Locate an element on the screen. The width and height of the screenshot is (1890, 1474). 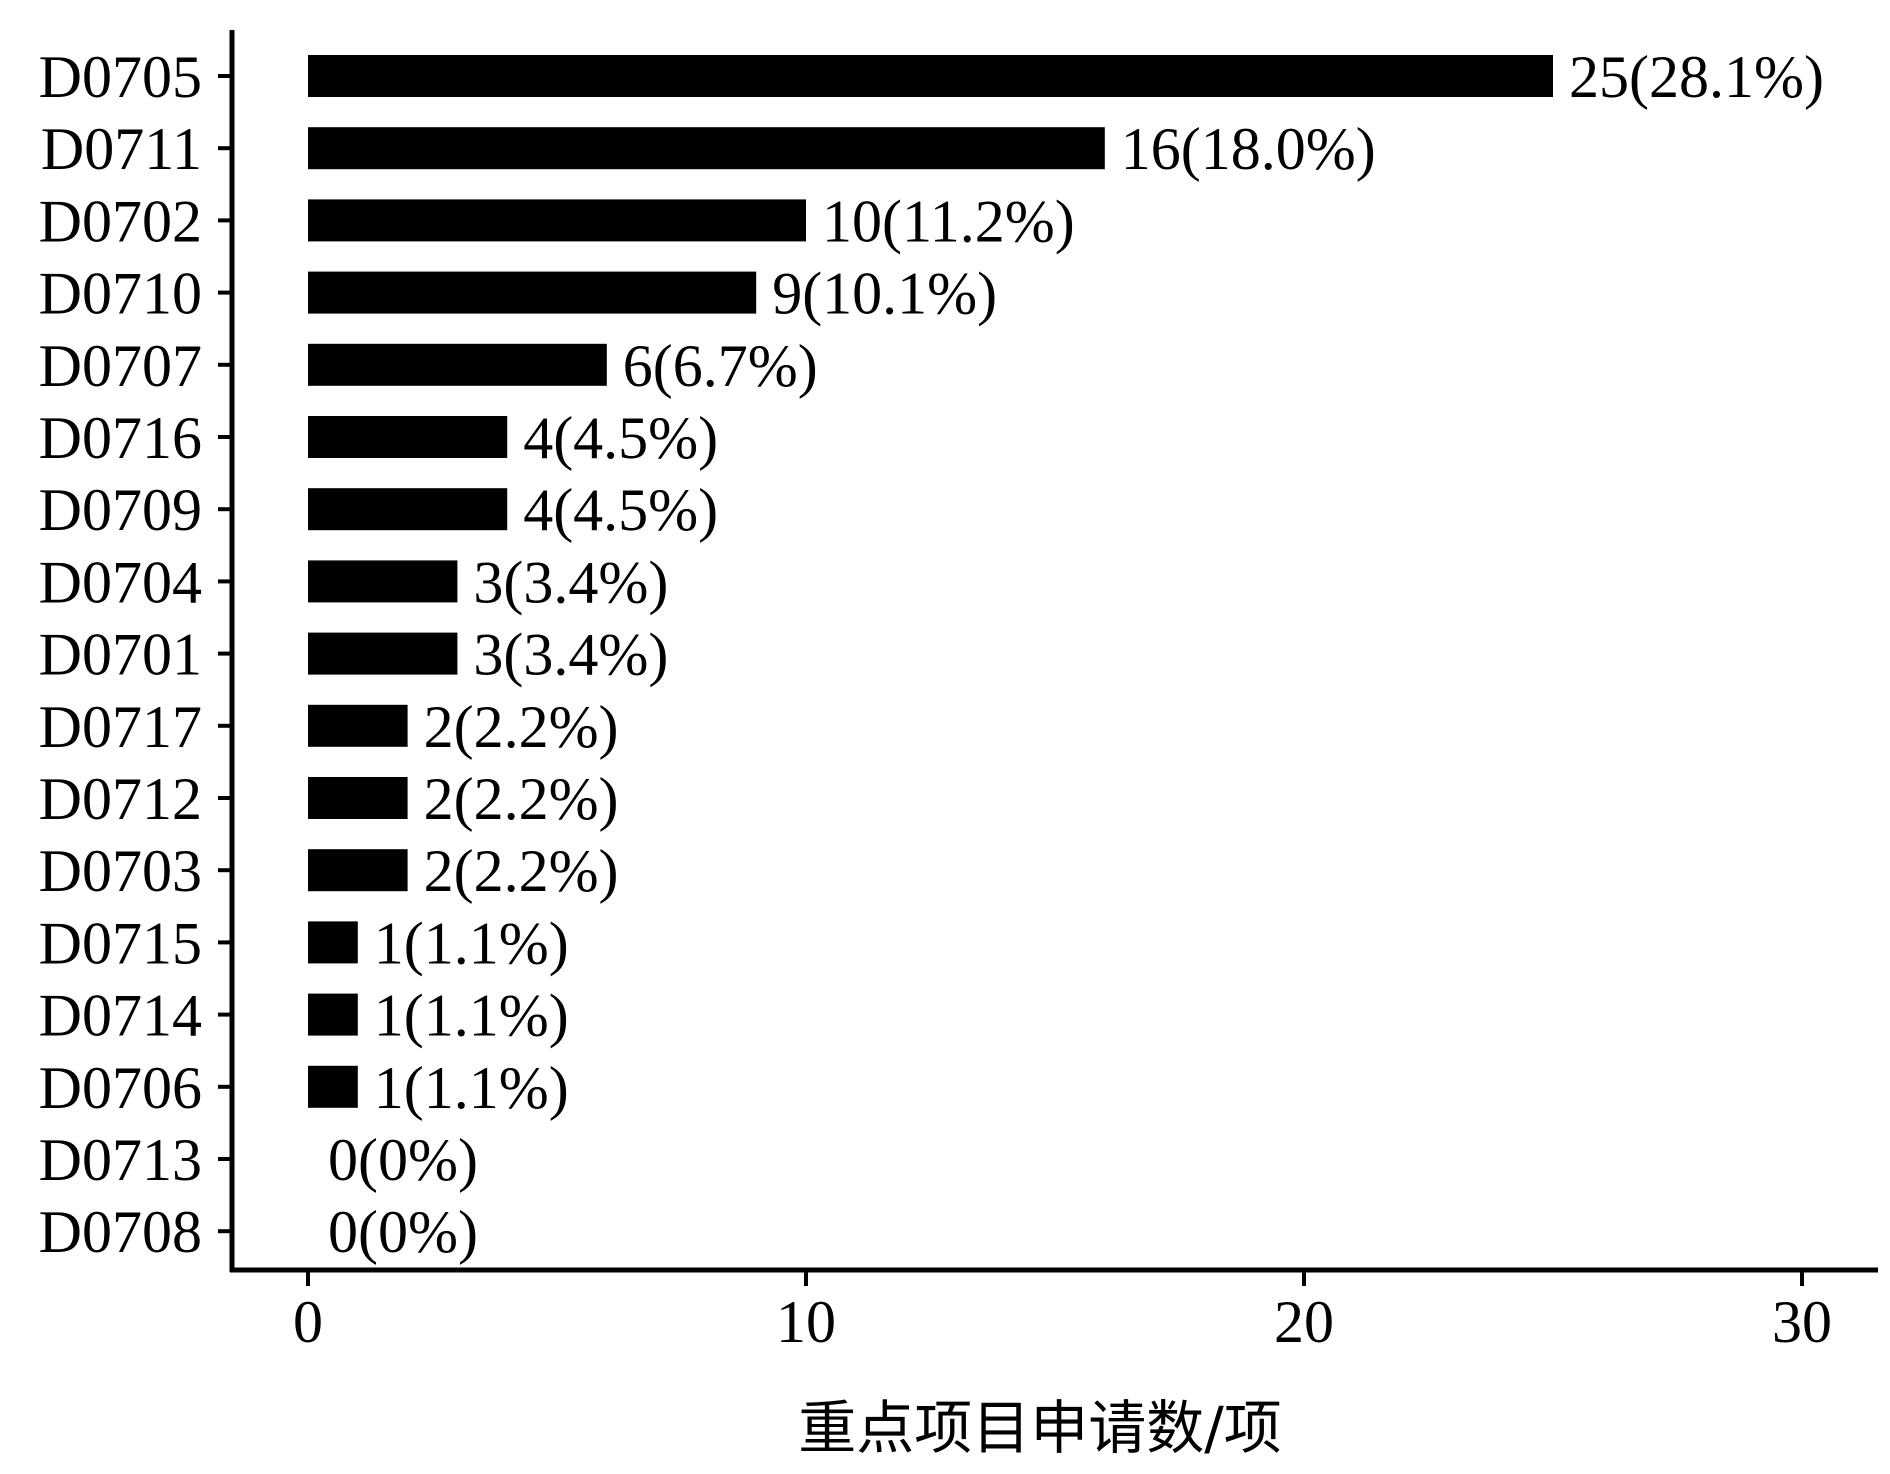
category-label: D0704 is located at coordinates (120, 582).